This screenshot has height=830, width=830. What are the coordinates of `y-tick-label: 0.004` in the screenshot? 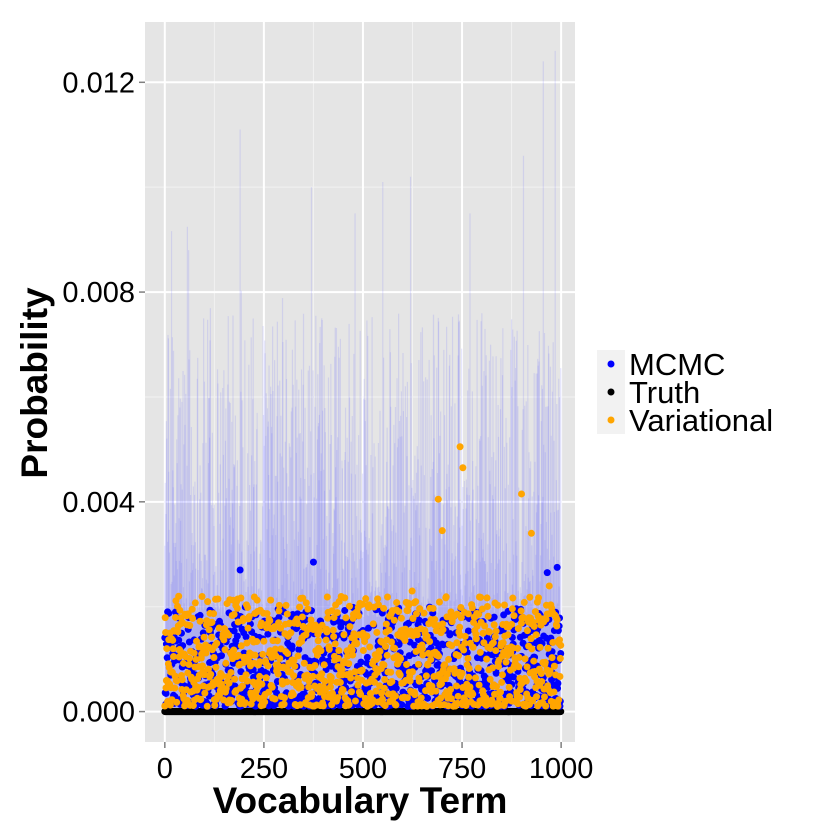 It's located at (98, 503).